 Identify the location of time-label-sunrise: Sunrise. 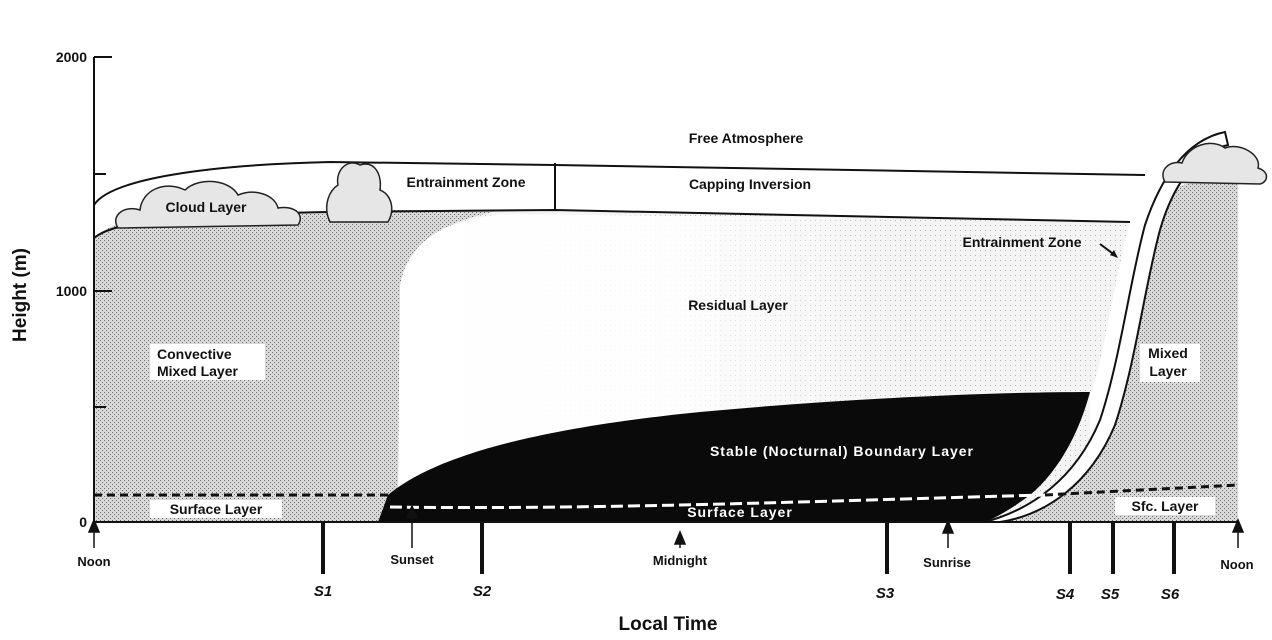
(947, 562).